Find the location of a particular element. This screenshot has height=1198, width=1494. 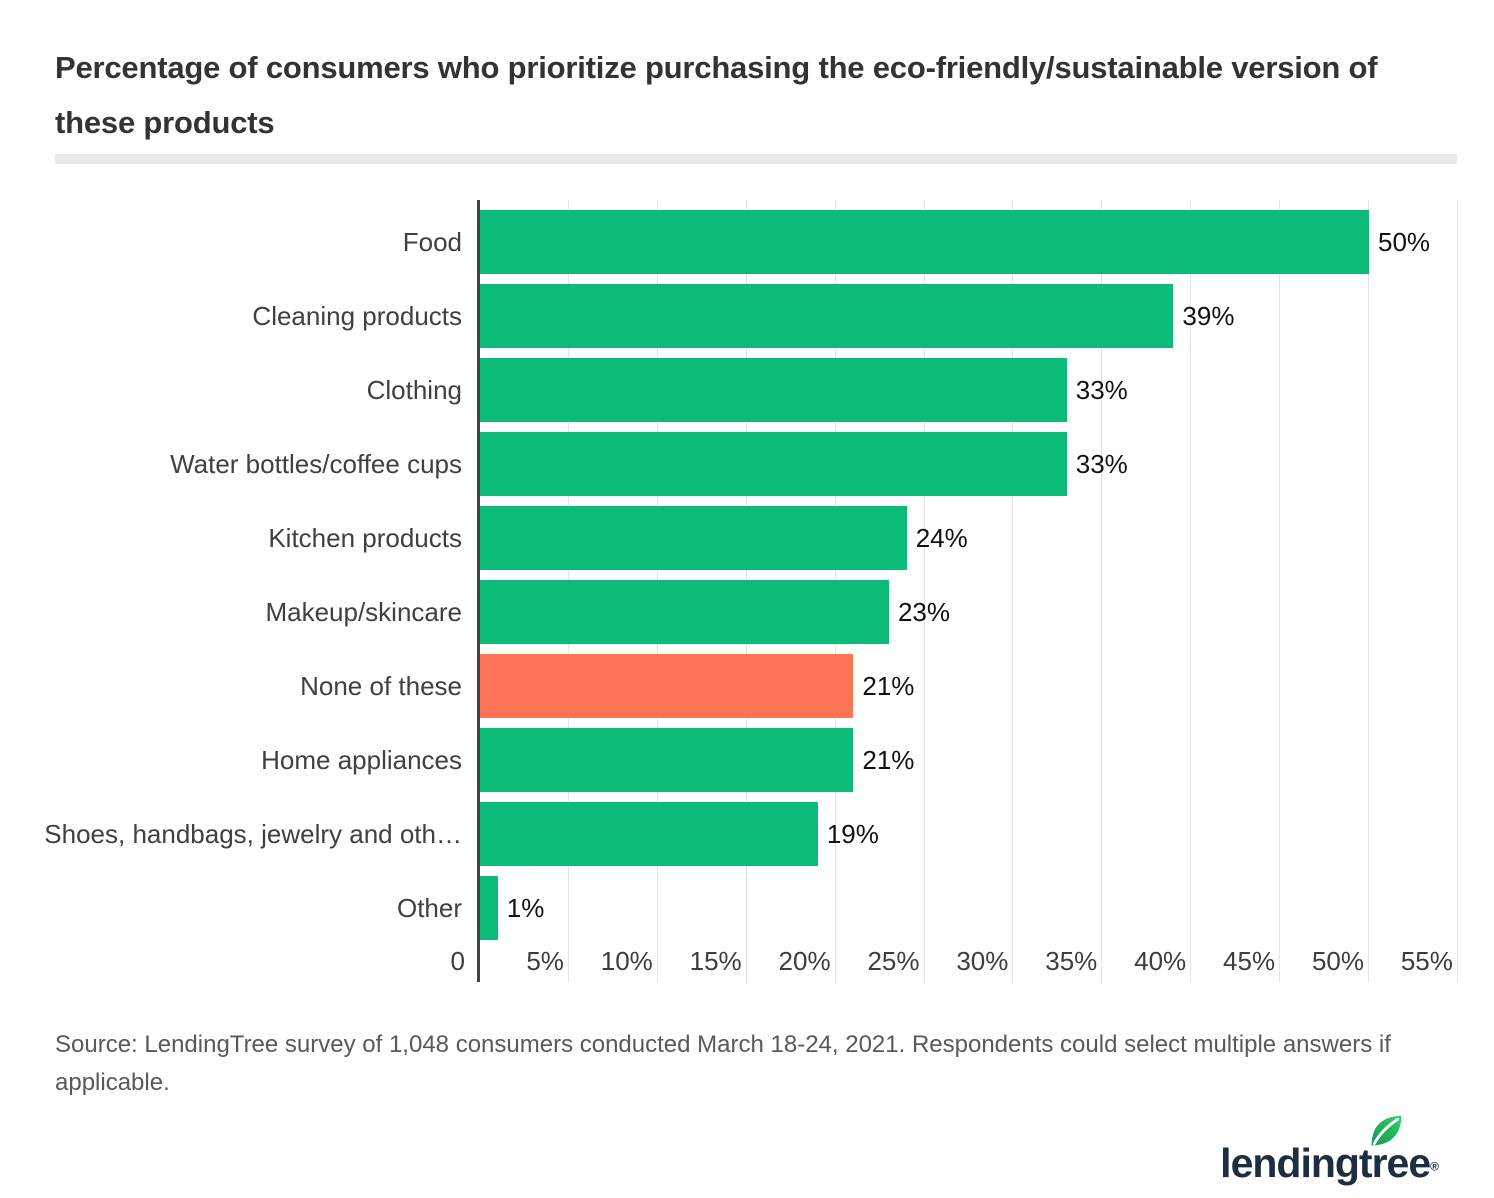

x-tick-50: 50% is located at coordinates (1337, 961).